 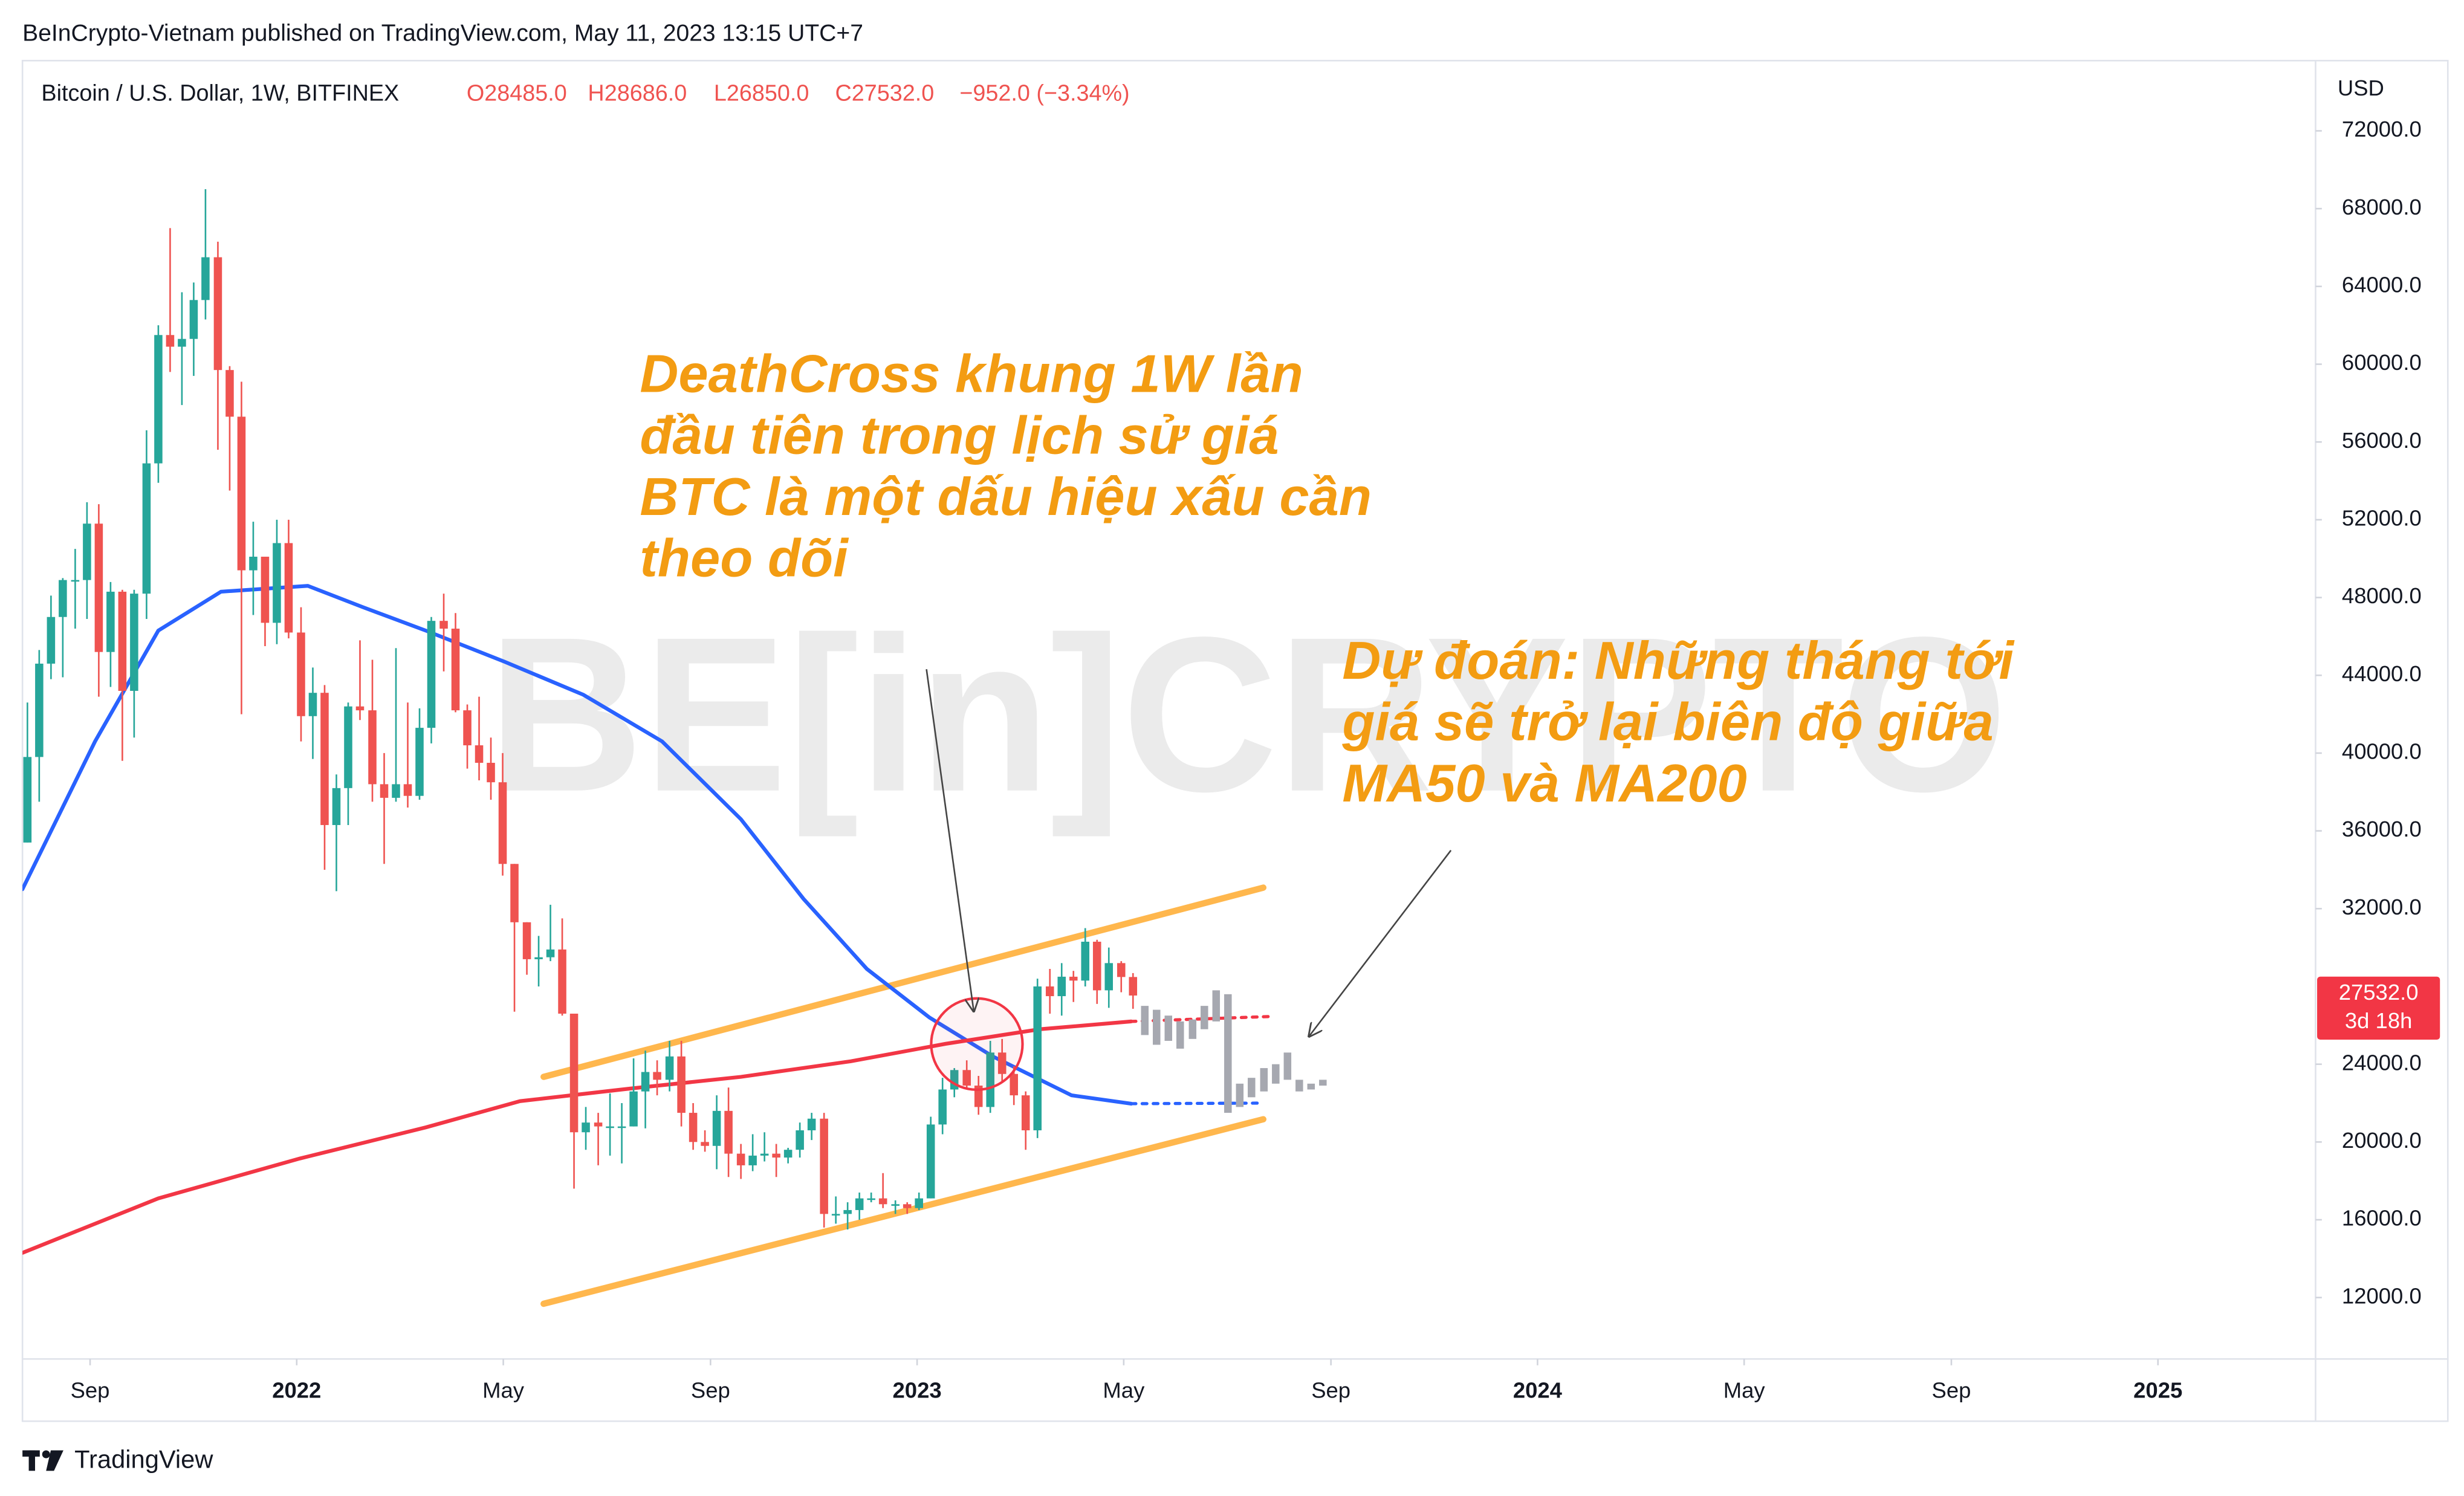 I want to click on price-tag, so click(x=2379, y=1008).